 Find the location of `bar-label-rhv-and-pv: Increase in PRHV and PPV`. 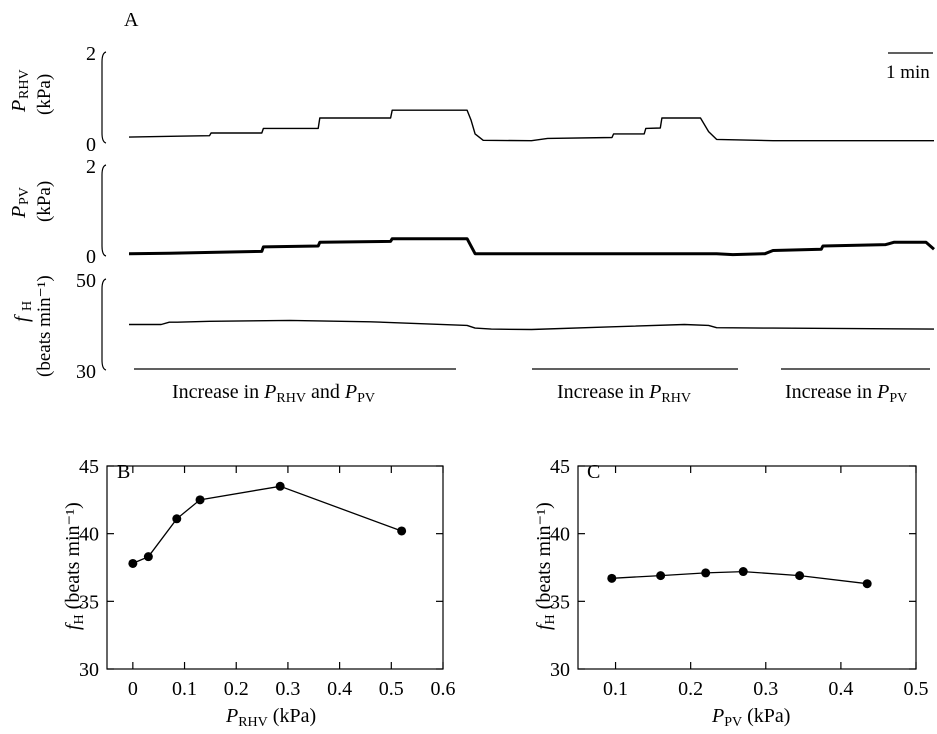

bar-label-rhv-and-pv: Increase in PRHV and PPV is located at coordinates (273, 393).